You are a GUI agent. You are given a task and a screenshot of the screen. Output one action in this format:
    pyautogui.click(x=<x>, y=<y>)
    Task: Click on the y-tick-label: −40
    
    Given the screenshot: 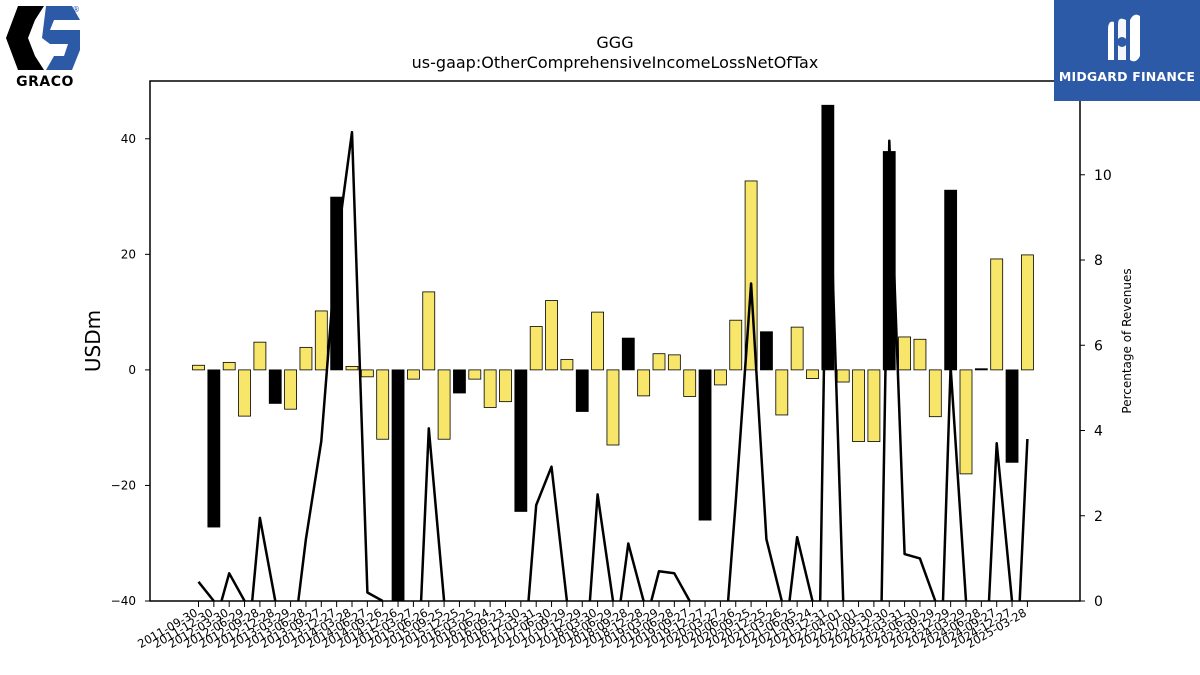 What is the action you would take?
    pyautogui.click(x=123, y=601)
    